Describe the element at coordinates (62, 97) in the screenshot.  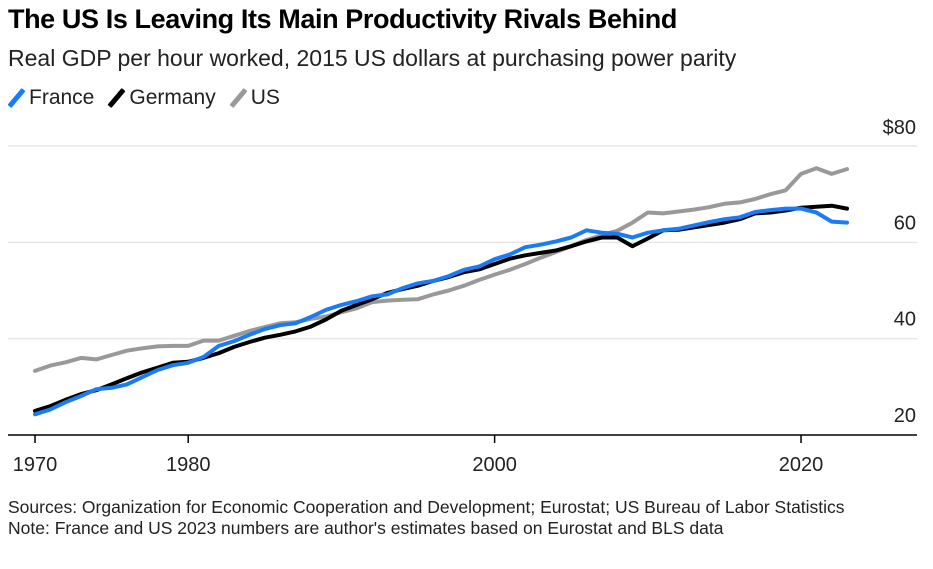
I see `legend-label-france: France` at that location.